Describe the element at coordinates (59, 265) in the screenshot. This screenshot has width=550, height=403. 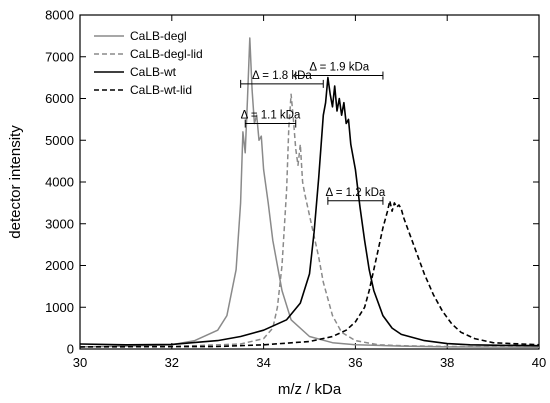
I see `y-tick-label: 2000` at that location.